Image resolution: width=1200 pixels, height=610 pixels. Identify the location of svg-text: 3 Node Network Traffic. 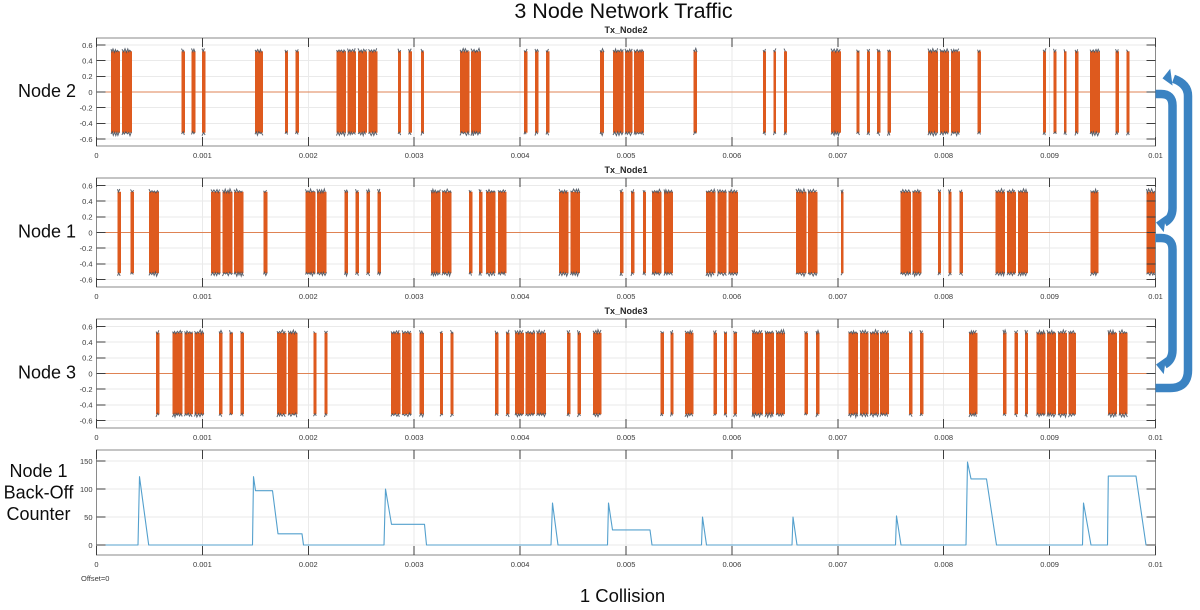
(623, 11).